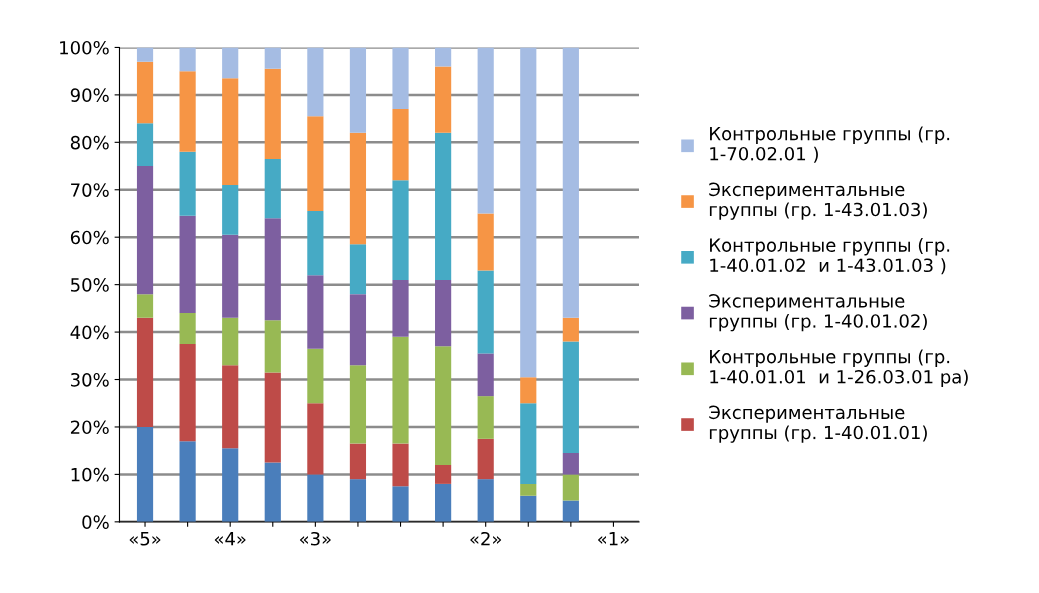 The width and height of the screenshot is (1039, 593). What do you see at coordinates (830, 144) in the screenshot?
I see `legend-label: Контрольные группы (гр. 1-70.02.01 )` at bounding box center [830, 144].